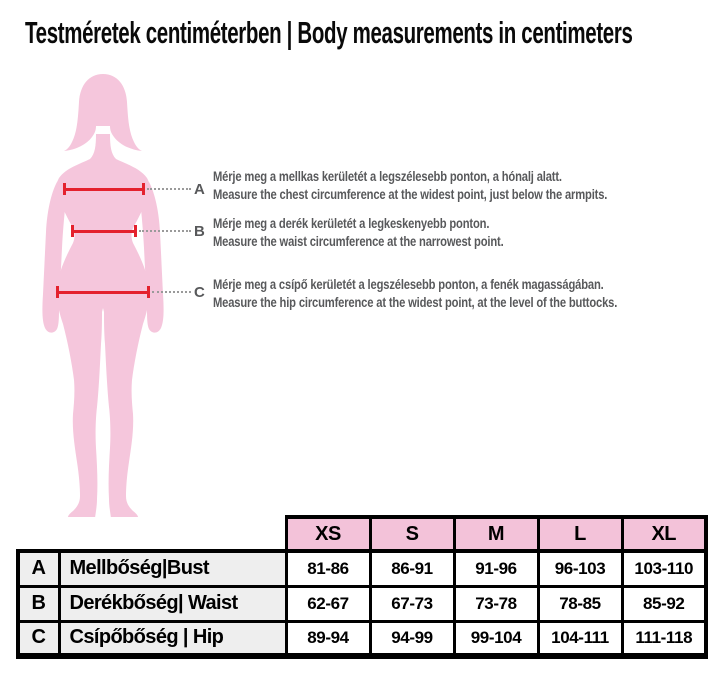 This screenshot has height=675, width=719. I want to click on row-label: Csípőbőség | Hip, so click(172, 639).